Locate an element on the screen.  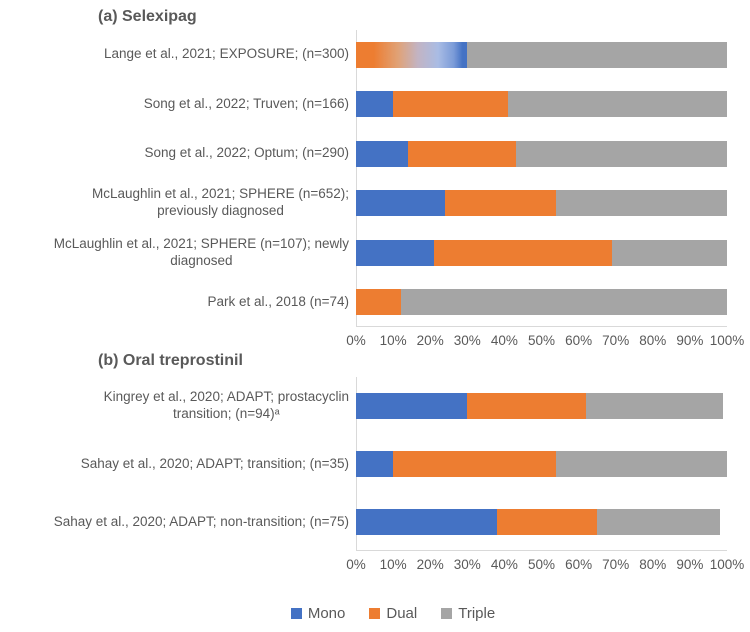
panel-a-axis-hline is located at coordinates (541, 326).